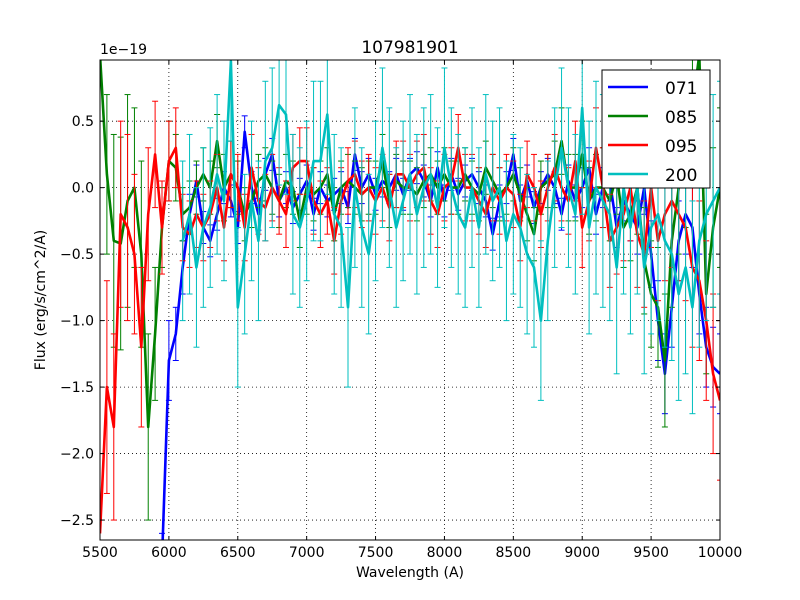  I want to click on y-offset-label: 1e−19, so click(123, 50).